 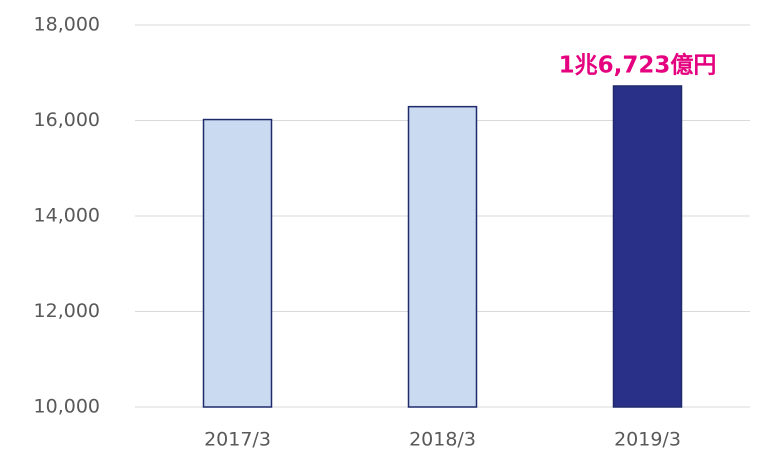 I want to click on y-tick-label: 10,000, so click(x=67, y=407).